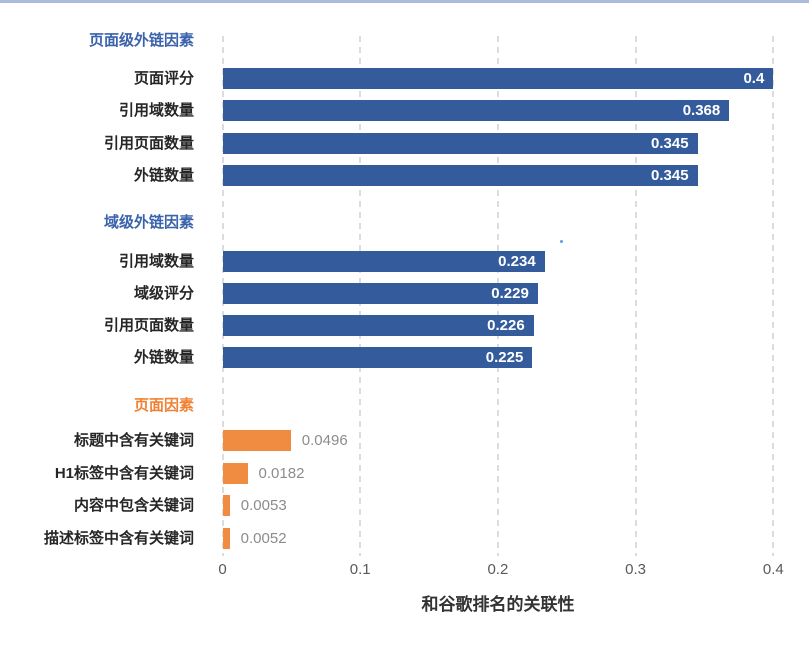 Image resolution: width=809 pixels, height=650 pixels. What do you see at coordinates (636, 569) in the screenshot?
I see `x-tick-0.3: 0.3` at bounding box center [636, 569].